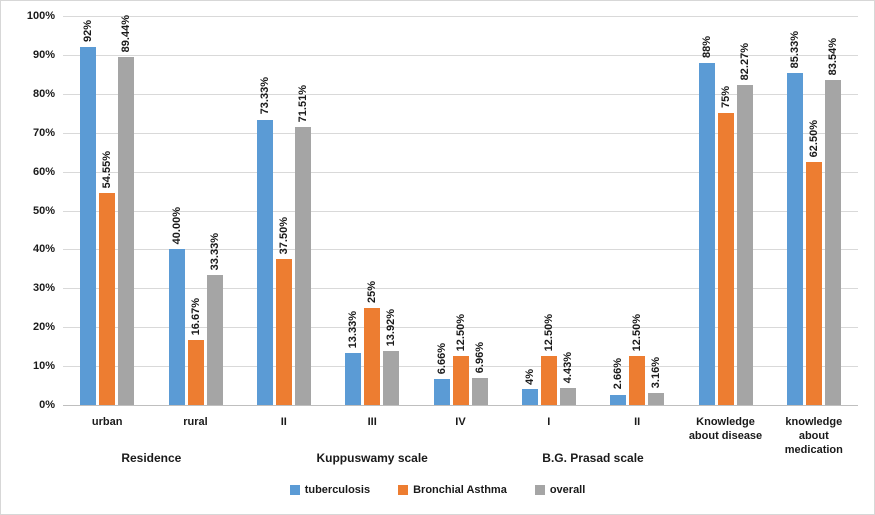 This screenshot has height=515, width=875. I want to click on y-tick-label: 0%, so click(47, 405).